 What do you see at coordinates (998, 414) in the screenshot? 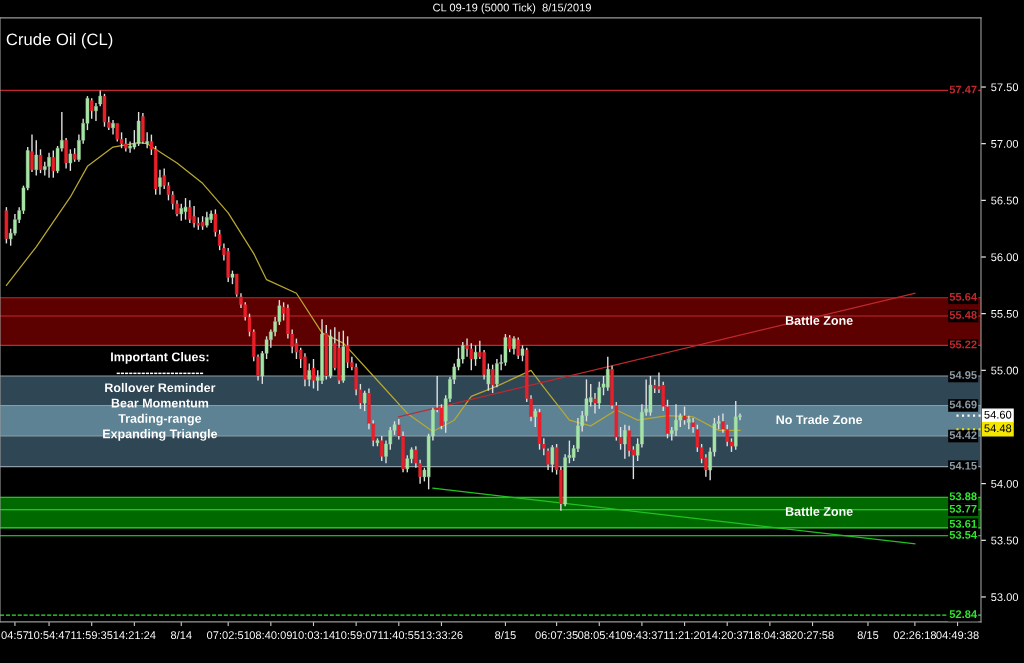
I see `ref-line-label: 54.60` at bounding box center [998, 414].